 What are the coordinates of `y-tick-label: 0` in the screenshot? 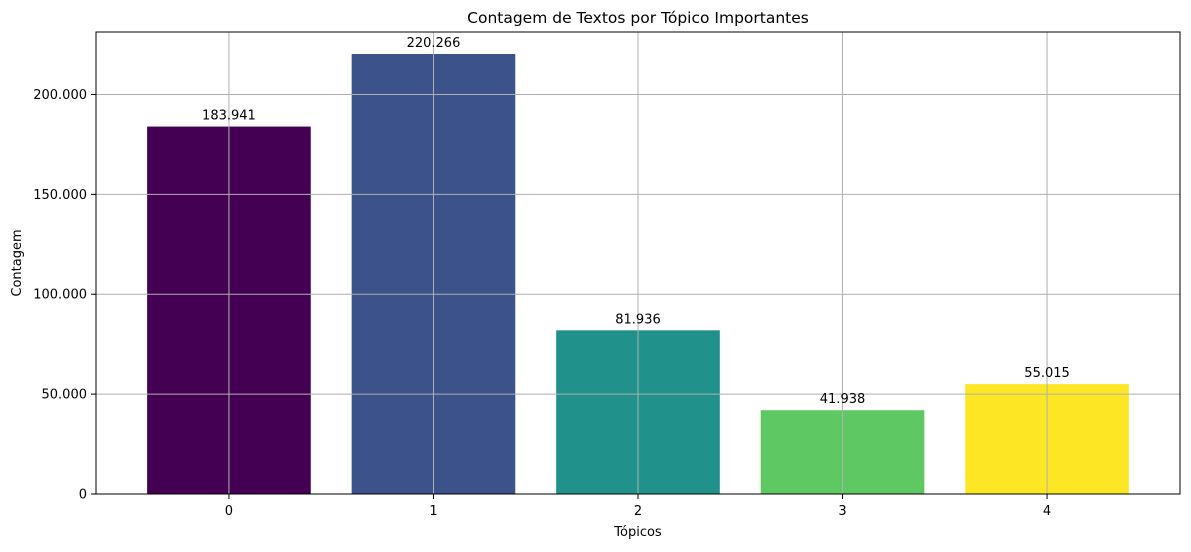 It's located at (83, 495).